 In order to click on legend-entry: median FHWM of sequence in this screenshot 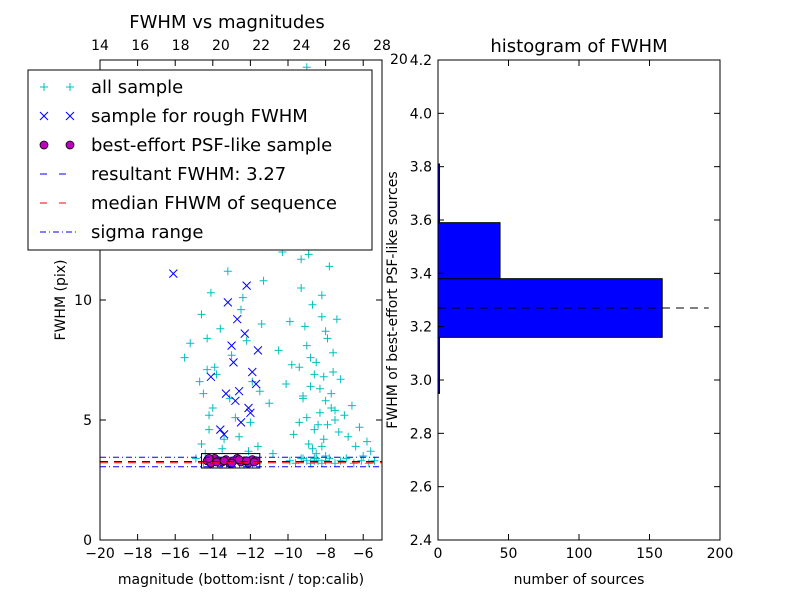, I will do `click(188, 203)`.